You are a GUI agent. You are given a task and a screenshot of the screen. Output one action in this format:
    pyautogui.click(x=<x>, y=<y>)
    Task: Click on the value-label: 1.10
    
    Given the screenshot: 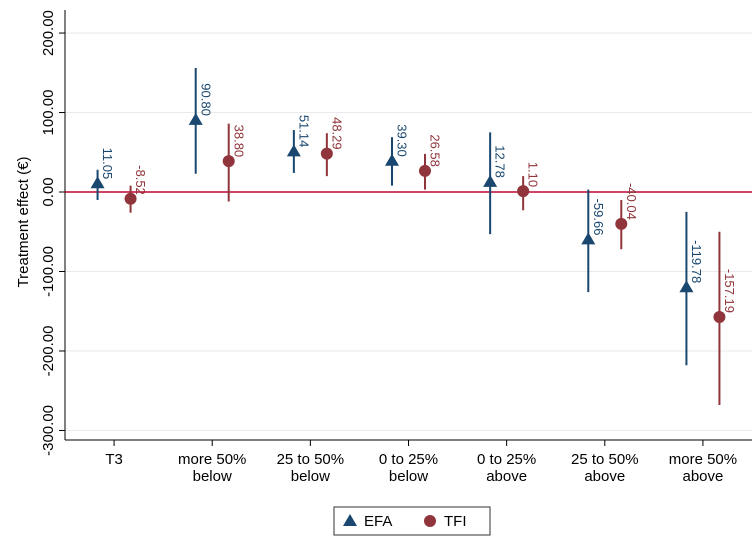 What is the action you would take?
    pyautogui.click(x=533, y=174)
    